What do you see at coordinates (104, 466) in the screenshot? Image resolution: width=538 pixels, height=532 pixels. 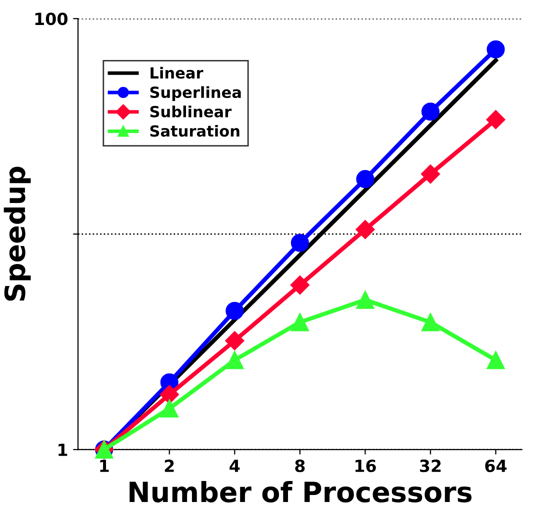 I see `x-tick-label: 1` at bounding box center [104, 466].